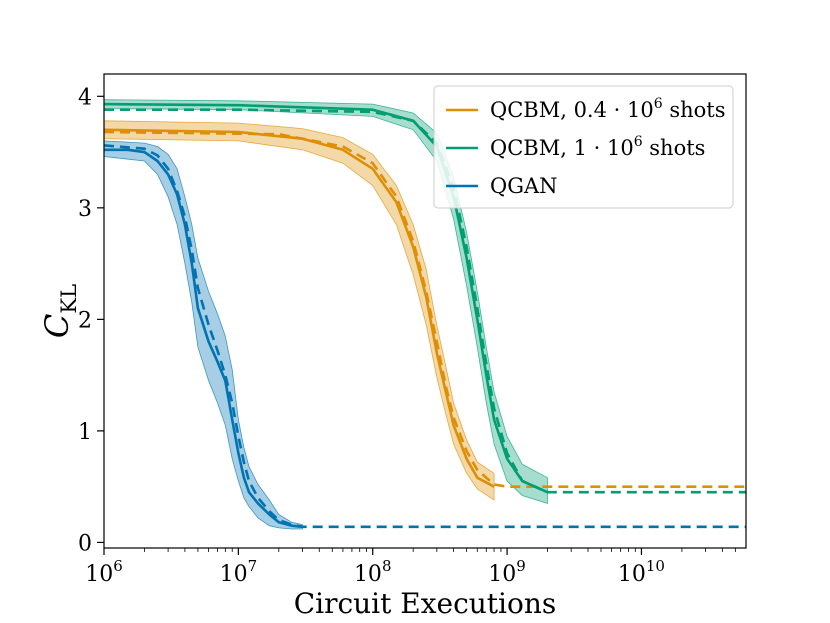 The image size is (830, 623). I want to click on y-tick-label: 1, so click(85, 432).